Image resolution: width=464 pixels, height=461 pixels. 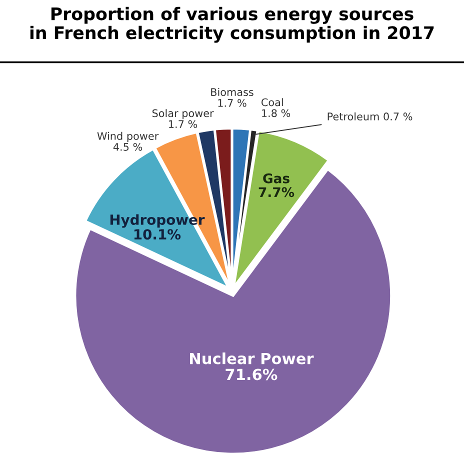 I want to click on slice-label: Solar power, so click(x=183, y=114).